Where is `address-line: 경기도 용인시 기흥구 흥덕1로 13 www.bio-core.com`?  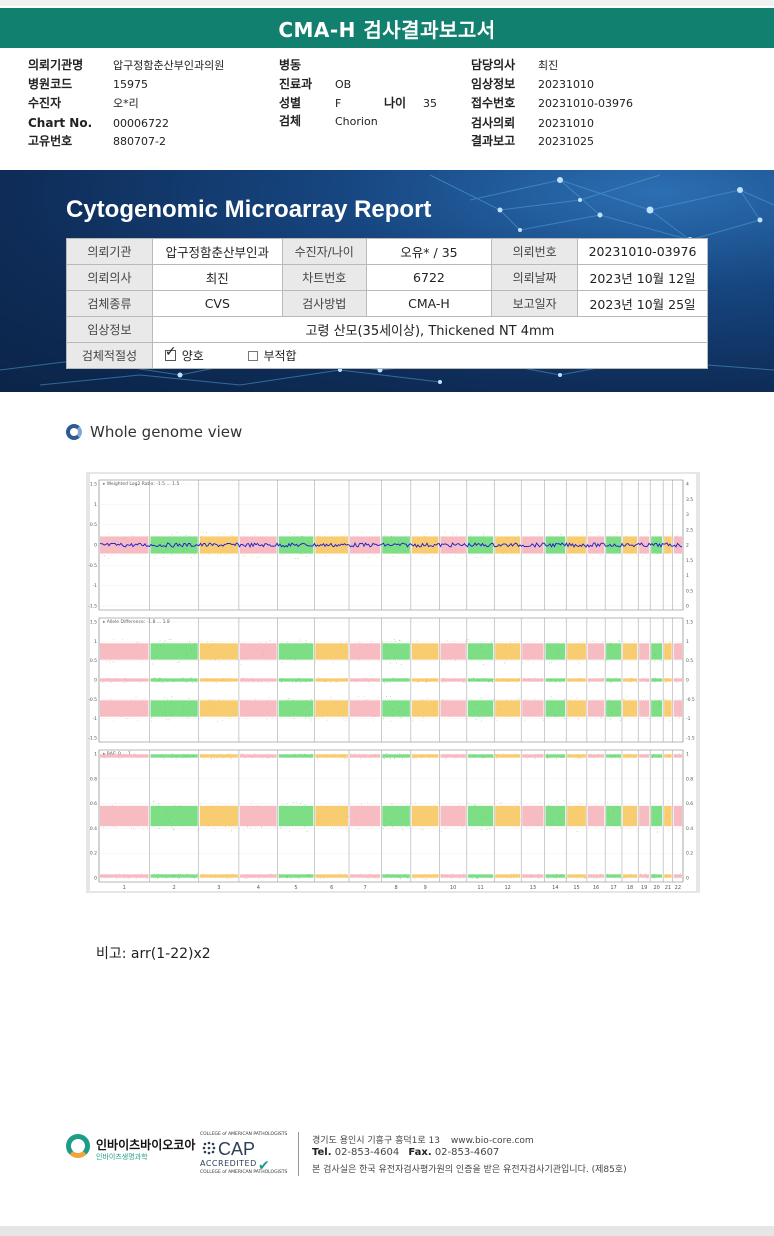 address-line: 경기도 용인시 기흥구 흥덕1로 13 www.bio-core.com is located at coordinates (423, 1139).